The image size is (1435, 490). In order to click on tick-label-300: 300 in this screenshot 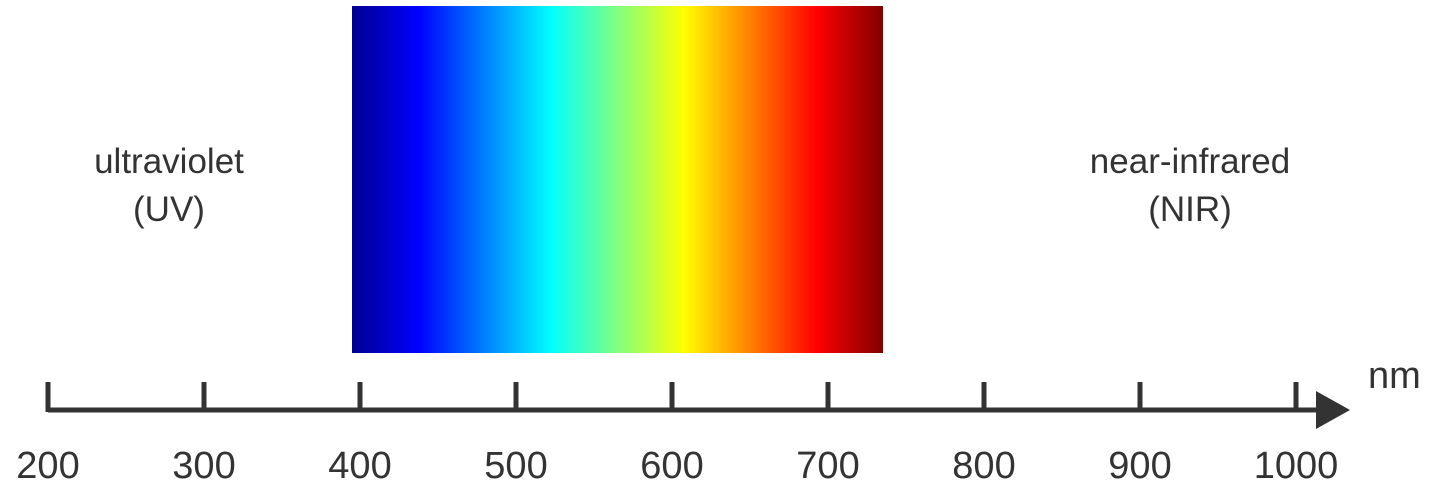, I will do `click(203, 466)`.